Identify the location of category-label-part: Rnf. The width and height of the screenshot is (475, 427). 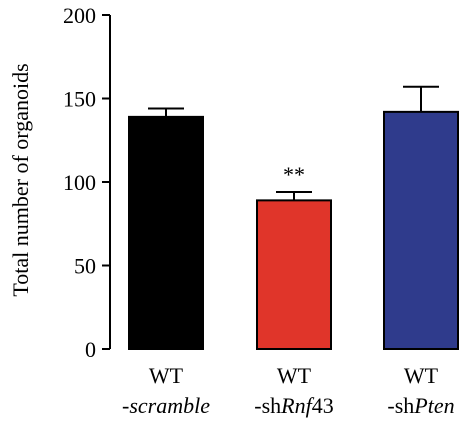
(297, 405).